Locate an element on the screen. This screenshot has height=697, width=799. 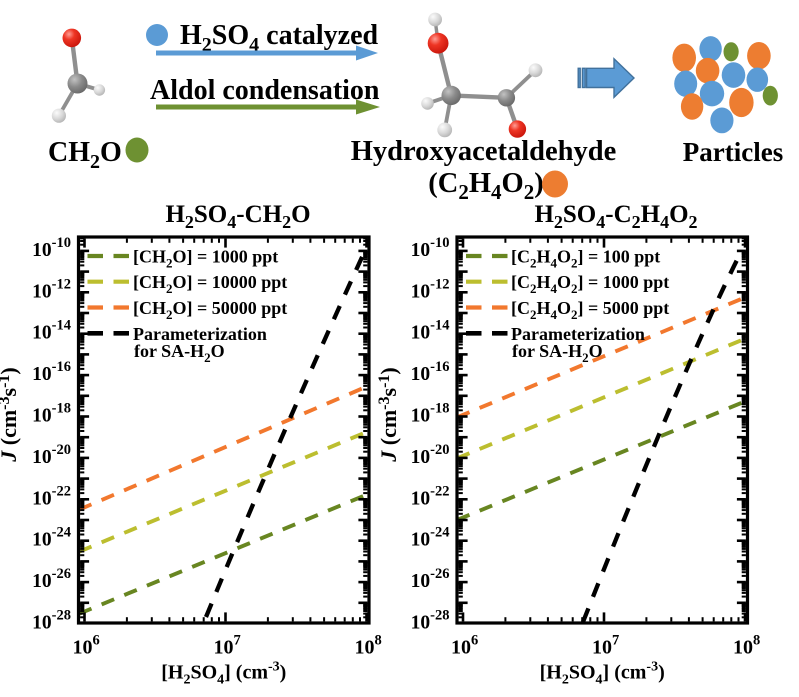
svg-text: H2SO4 catalyzed is located at coordinates (279, 38).